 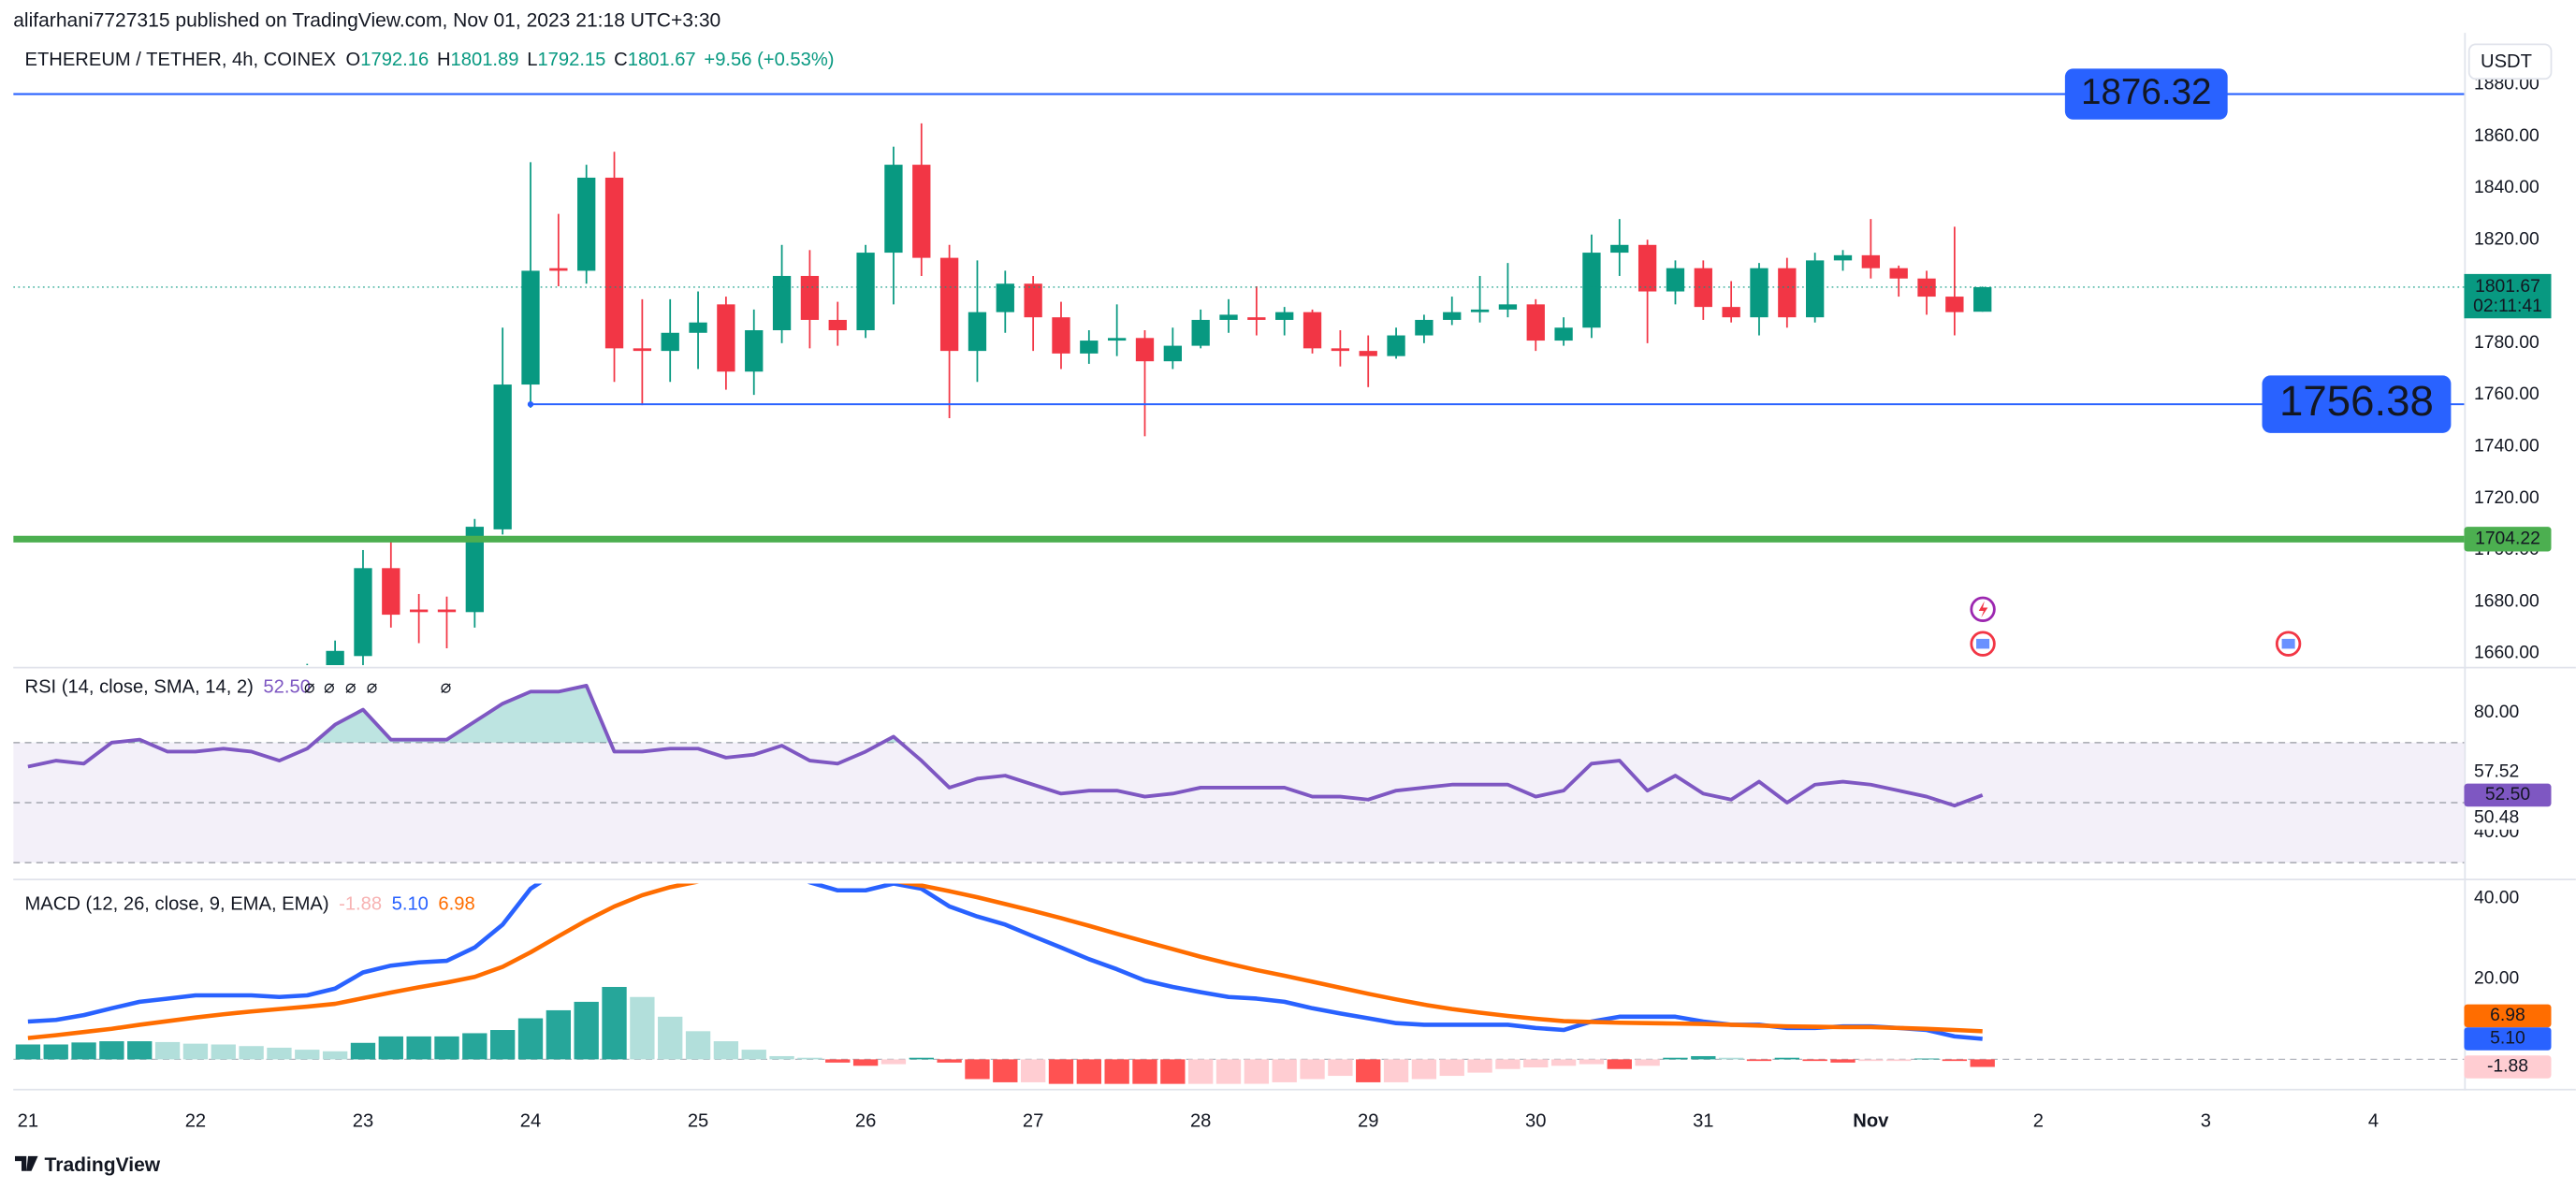 I want to click on signal-line, so click(x=1005, y=961).